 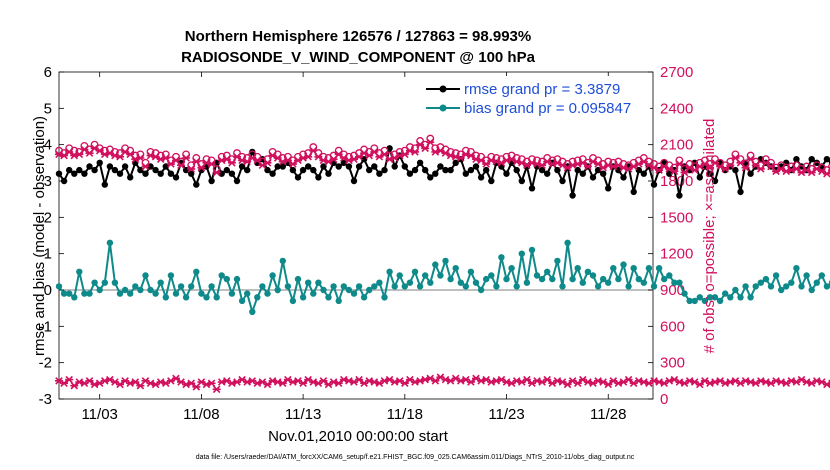 I want to click on y-axis-label: rmse and bias (model - observation), so click(x=39, y=236).